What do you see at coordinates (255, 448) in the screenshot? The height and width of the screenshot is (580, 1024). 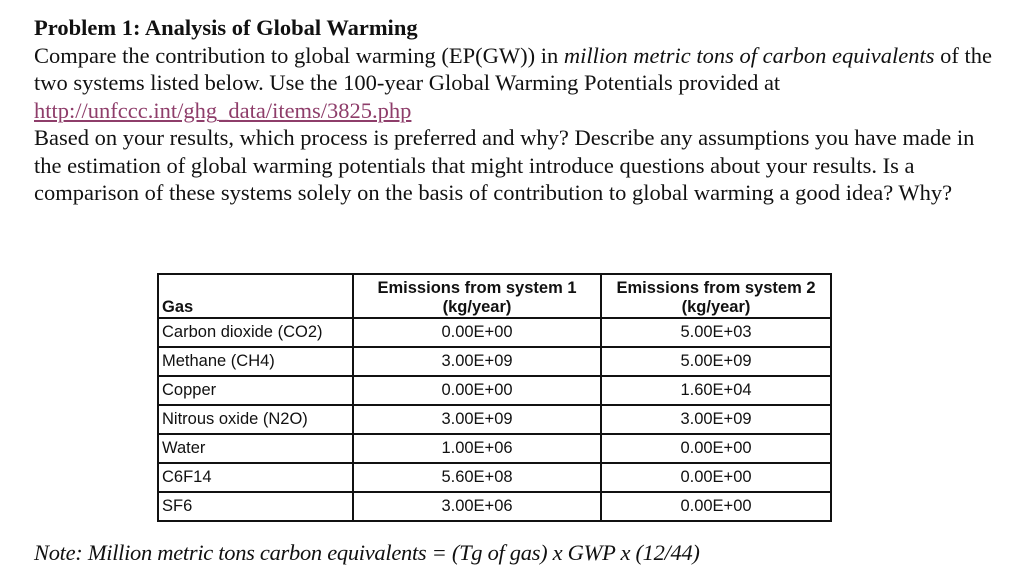 I see `gas-cell: Water` at bounding box center [255, 448].